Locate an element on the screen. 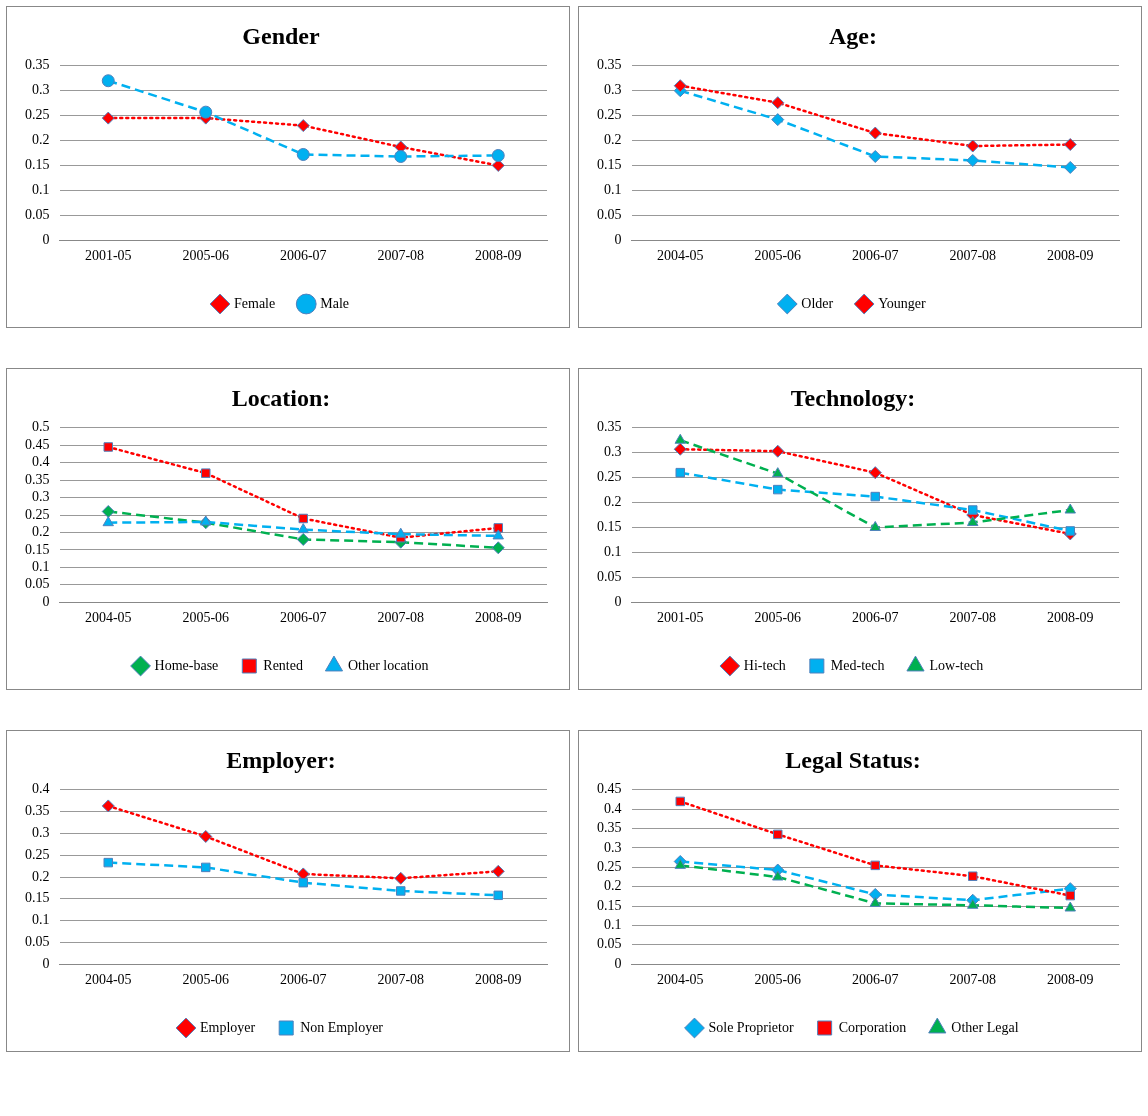 The width and height of the screenshot is (1148, 1116). chart-title: Legal Status: is located at coordinates (853, 759).